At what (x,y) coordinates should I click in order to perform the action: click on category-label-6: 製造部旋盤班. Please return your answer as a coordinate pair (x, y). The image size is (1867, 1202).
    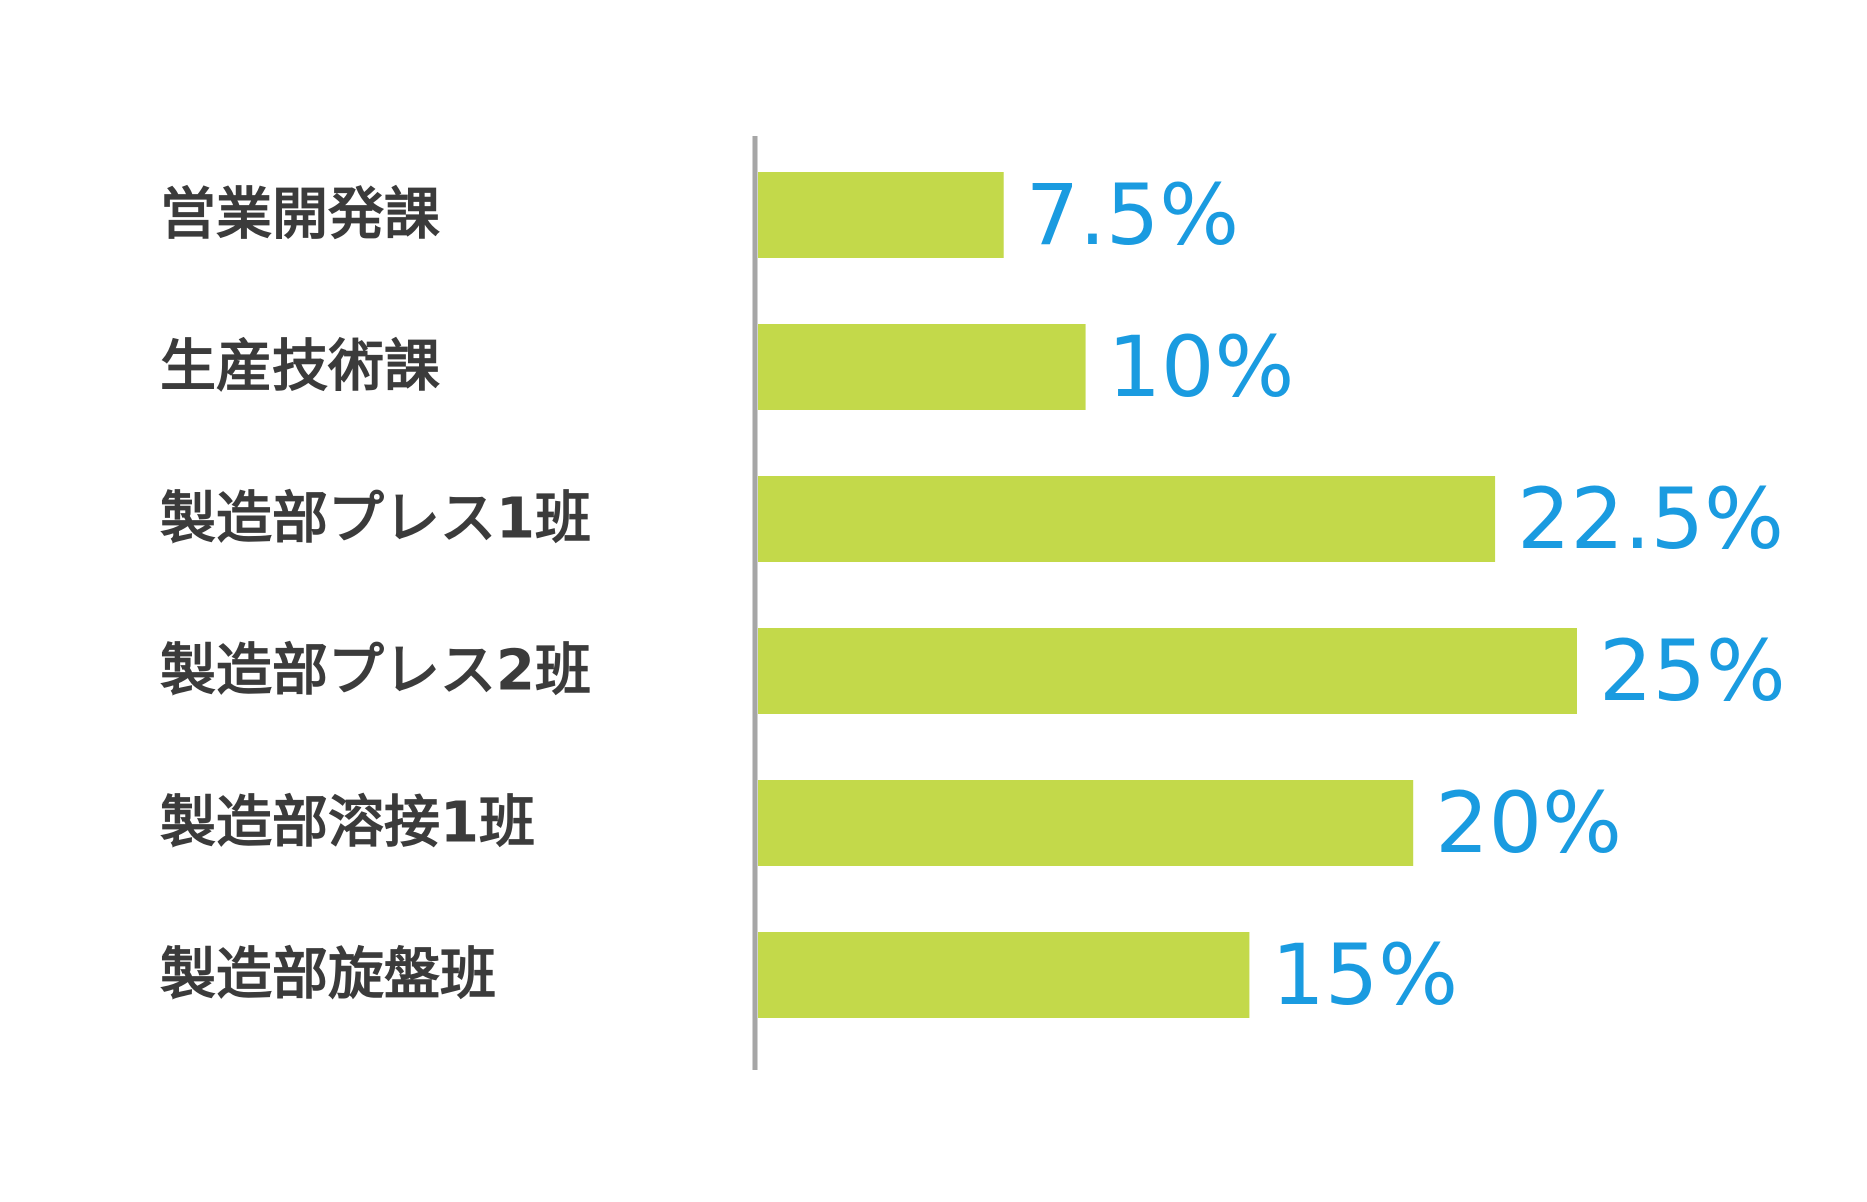
    Looking at the image, I should click on (328, 975).